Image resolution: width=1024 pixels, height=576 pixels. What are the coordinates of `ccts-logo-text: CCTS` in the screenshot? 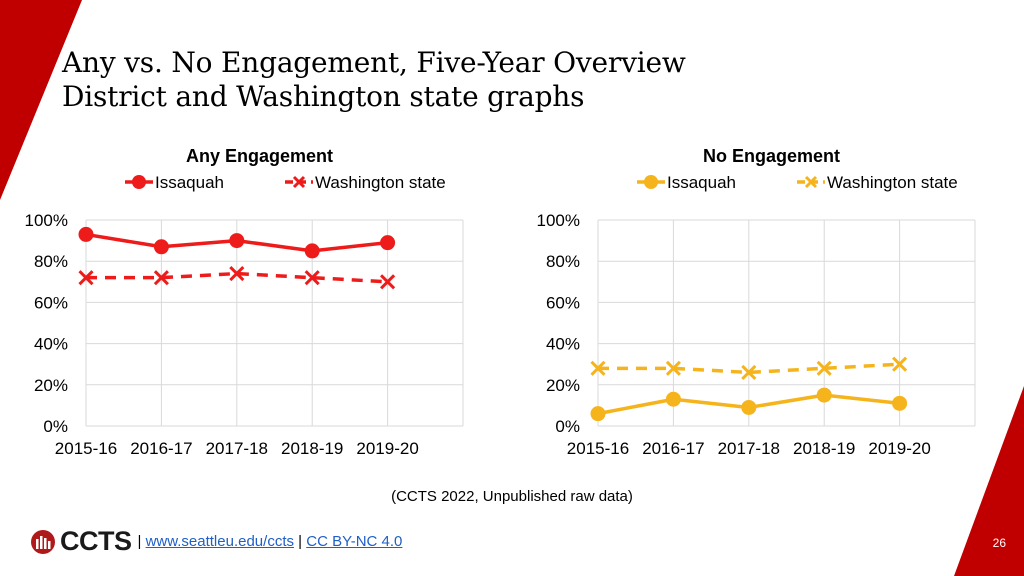 It's located at (96, 541).